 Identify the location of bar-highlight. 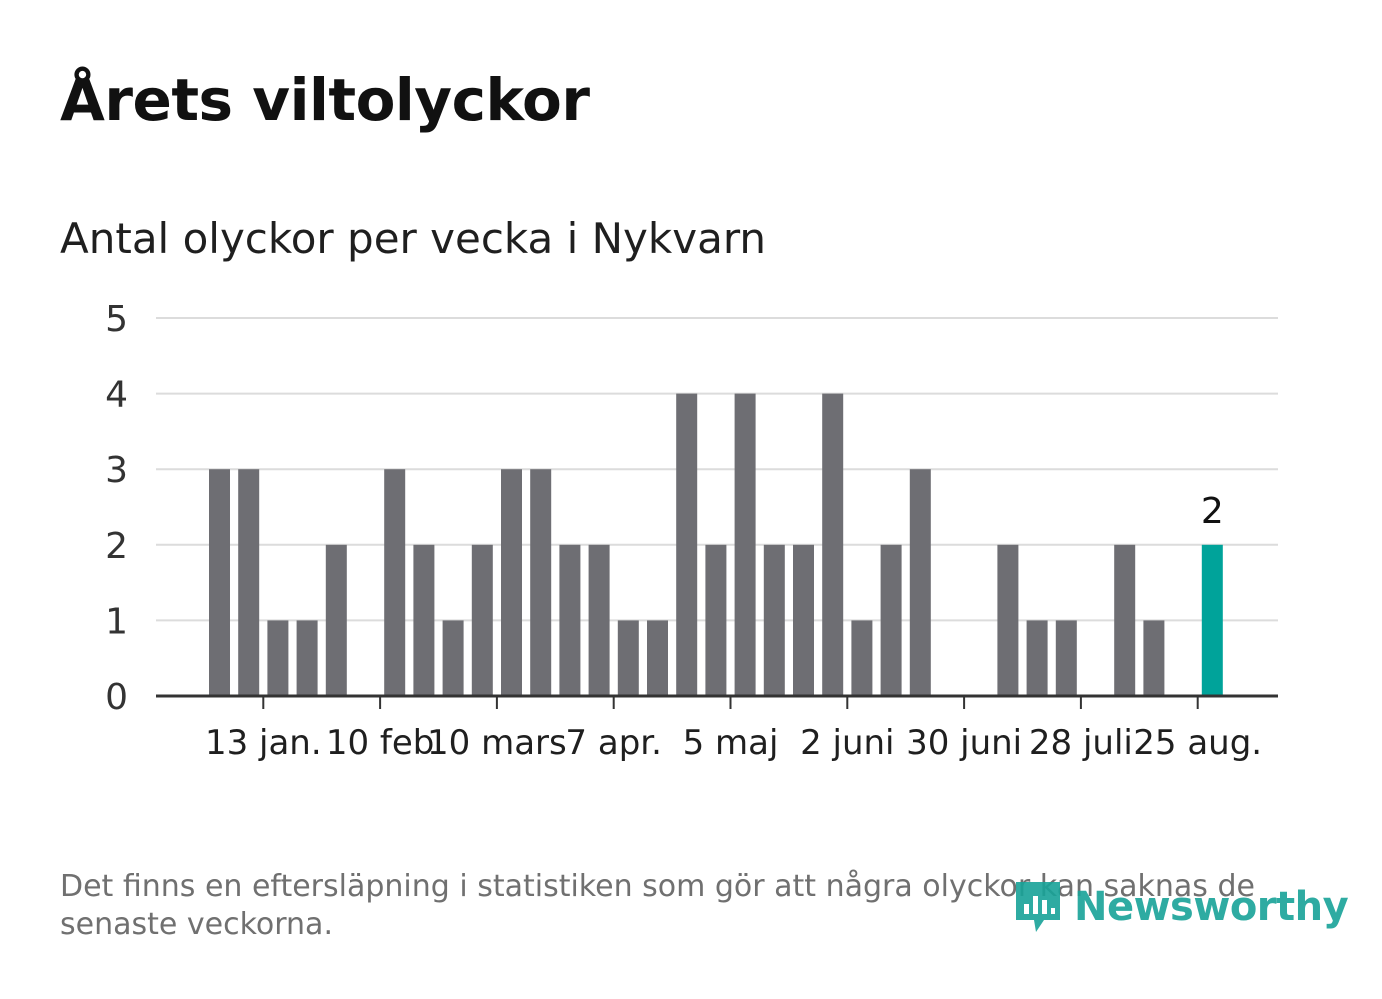
(1212, 620).